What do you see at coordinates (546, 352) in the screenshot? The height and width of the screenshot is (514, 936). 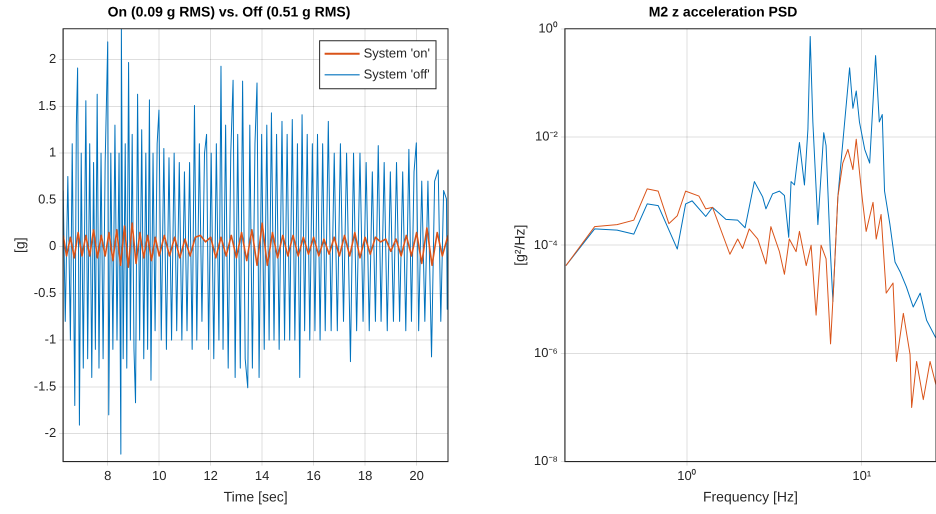 I see `y-tick-label: 10⁻⁶` at bounding box center [546, 352].